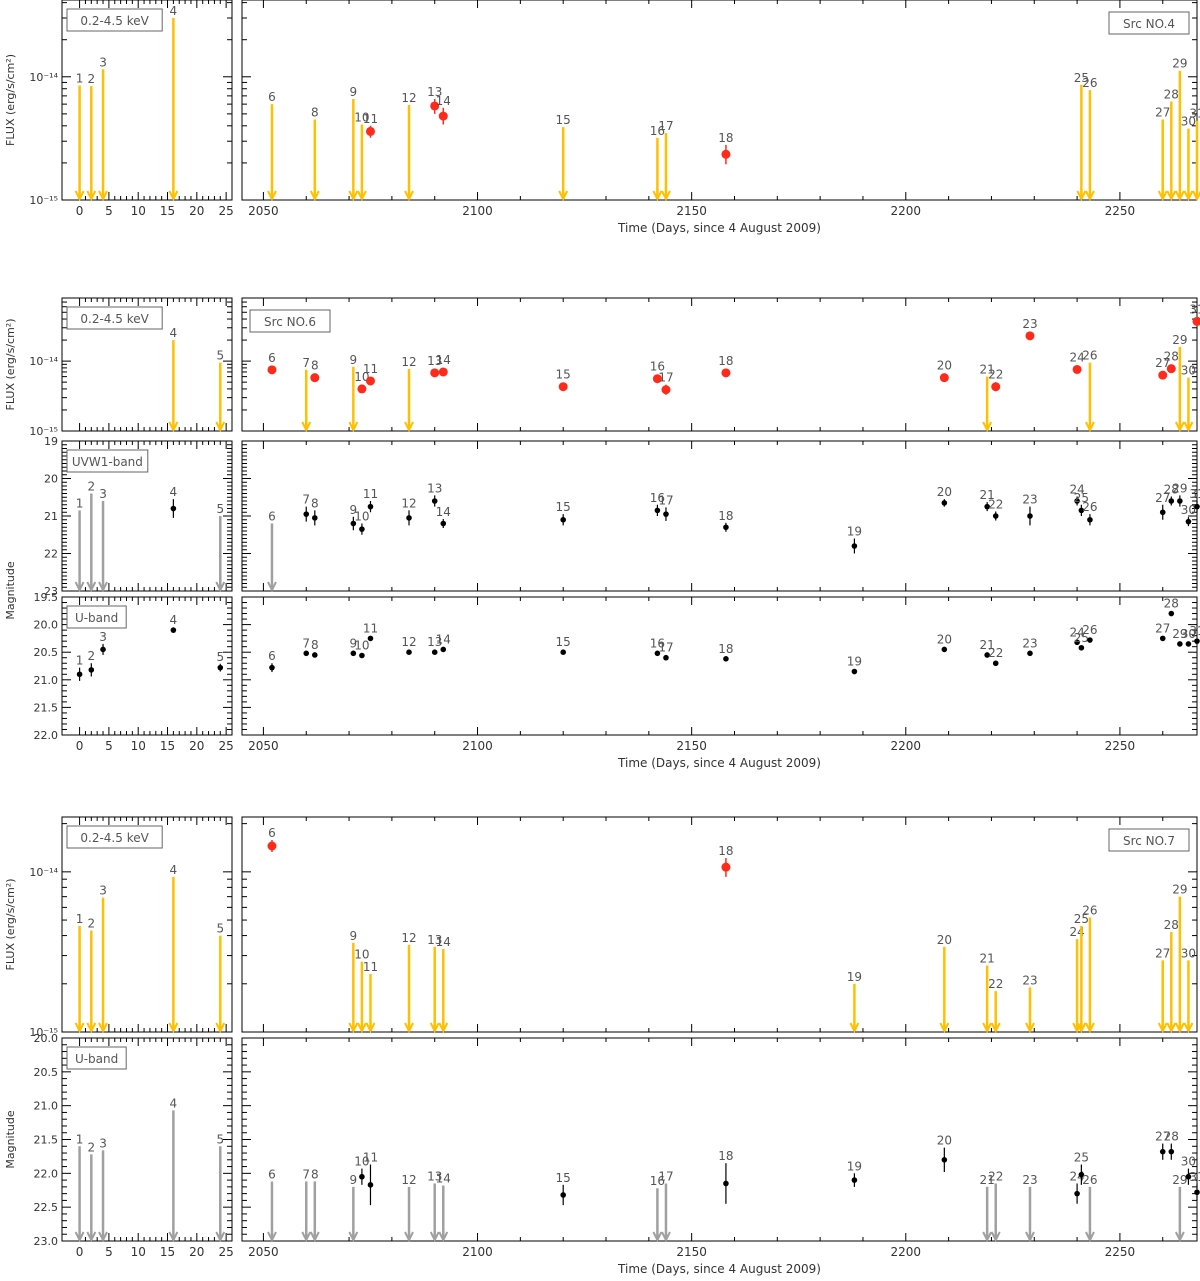 Image resolution: width=1200 pixels, height=1281 pixels. What do you see at coordinates (51, 516) in the screenshot?
I see `y-tick-label: 21` at bounding box center [51, 516].